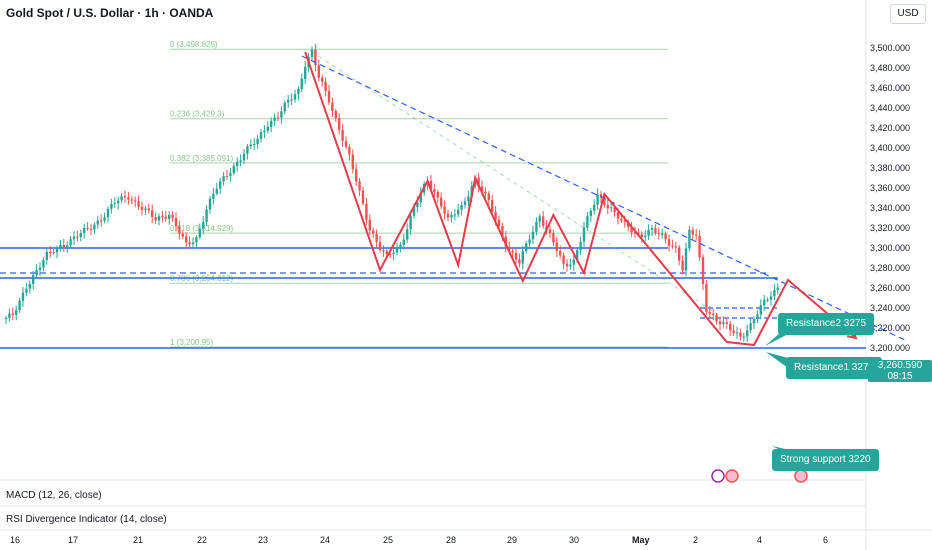 This screenshot has width=932, height=550. I want to click on last-price: 3,260.590, so click(900, 365).